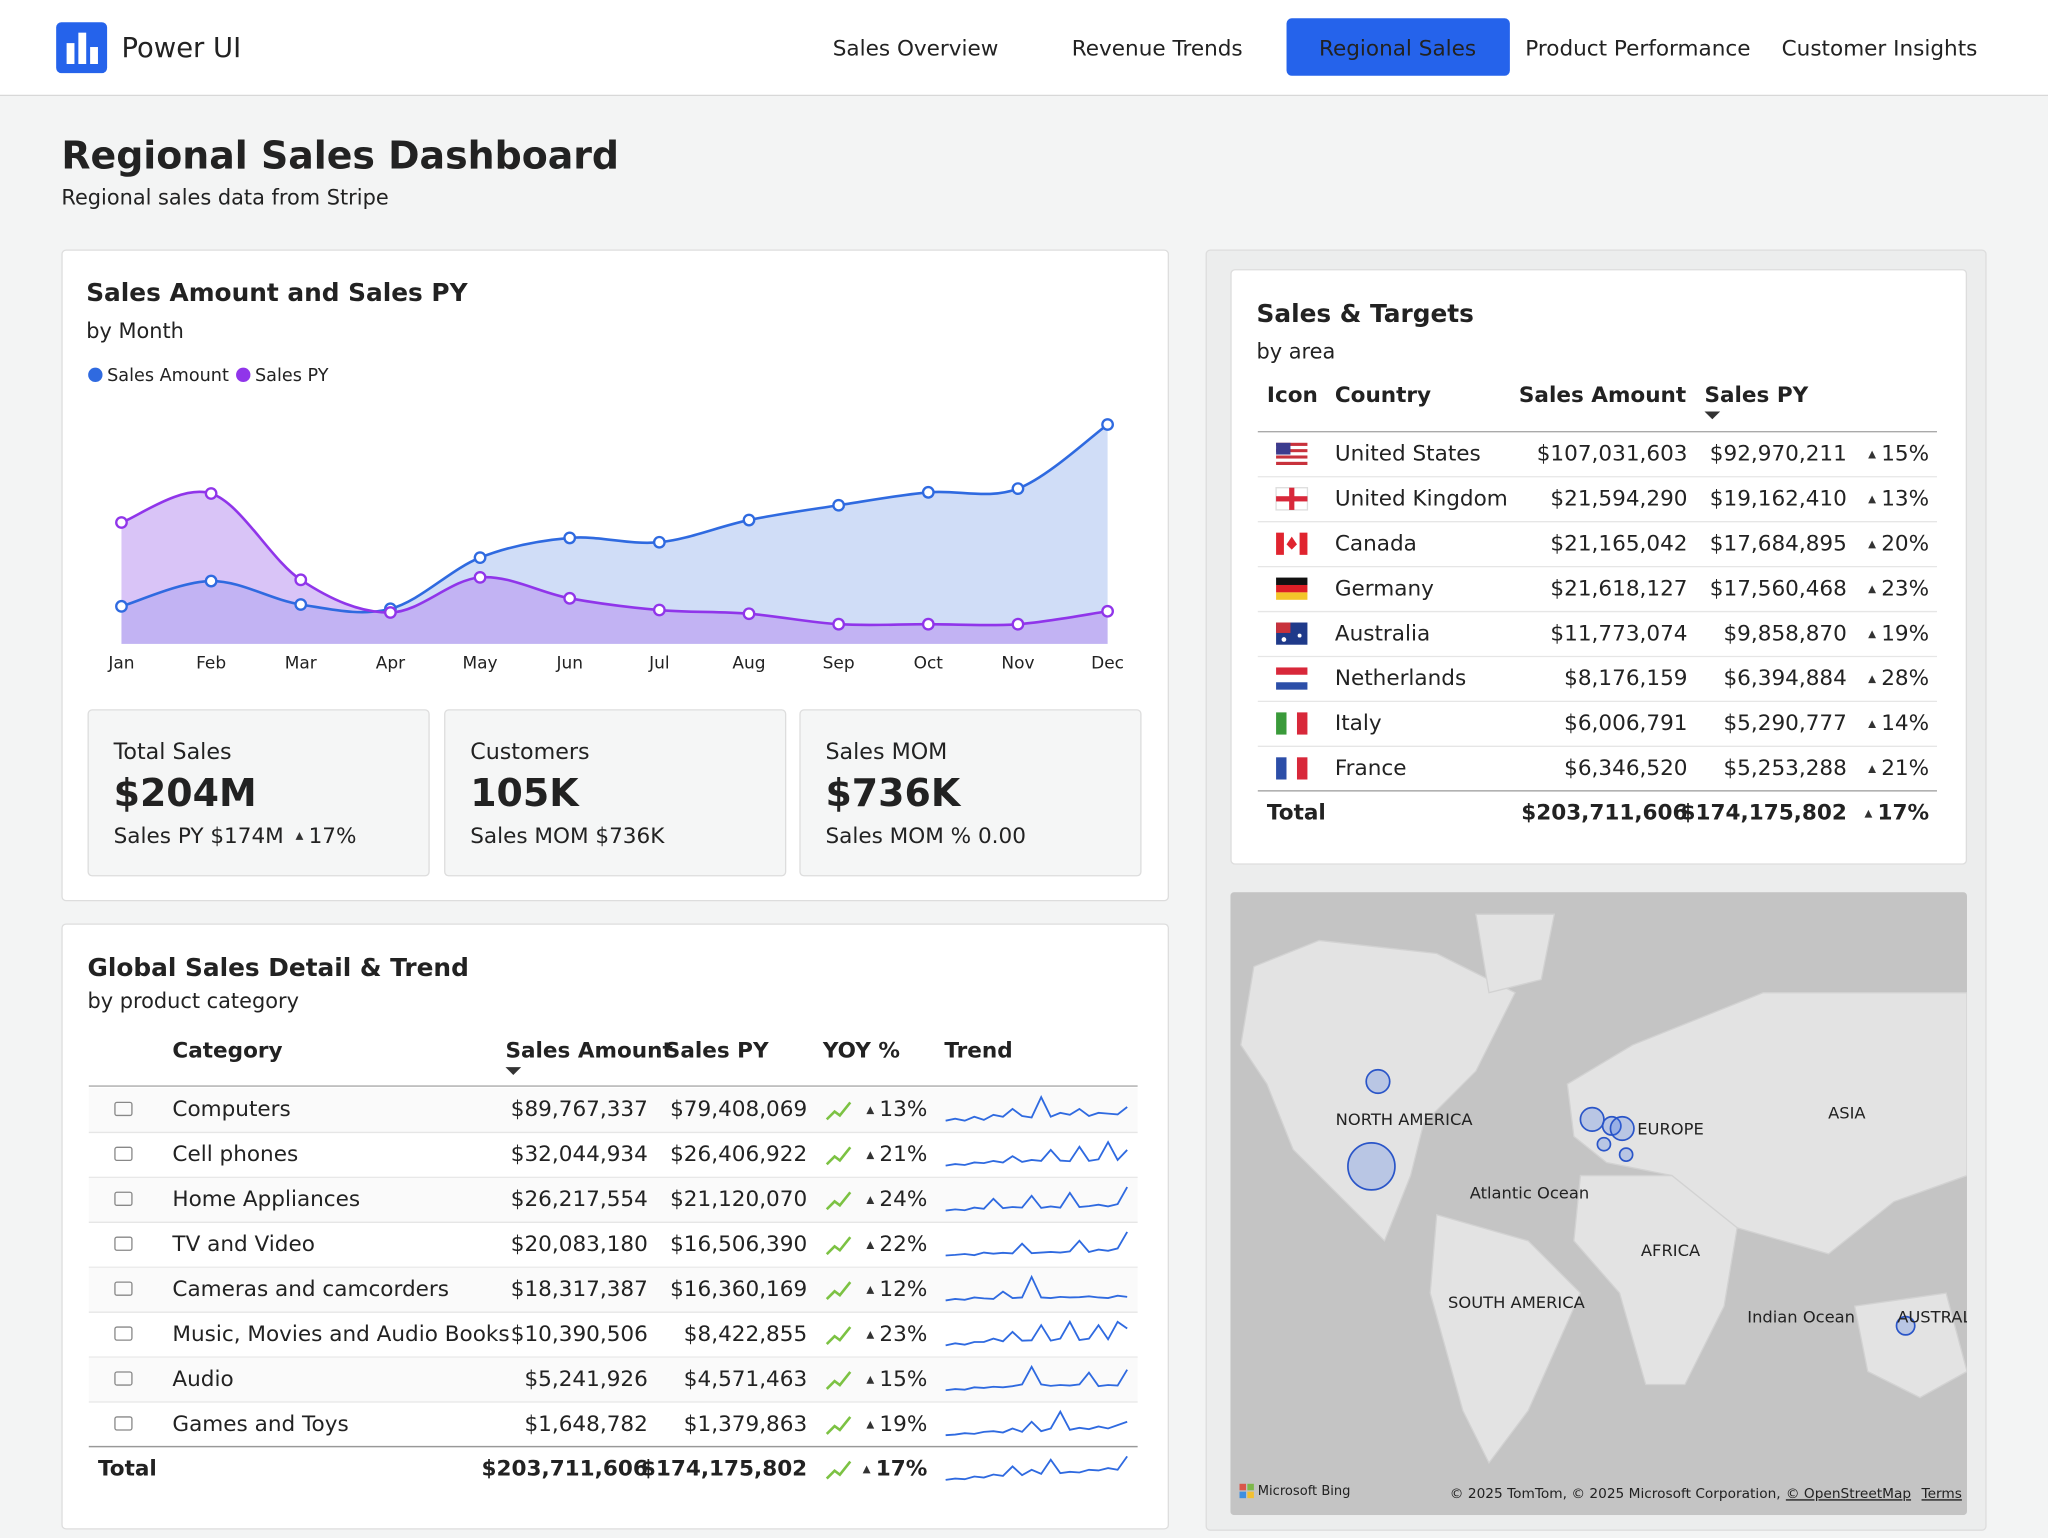 Image resolution: width=2048 pixels, height=1538 pixels. I want to click on chart-subtitle: by Month, so click(135, 331).